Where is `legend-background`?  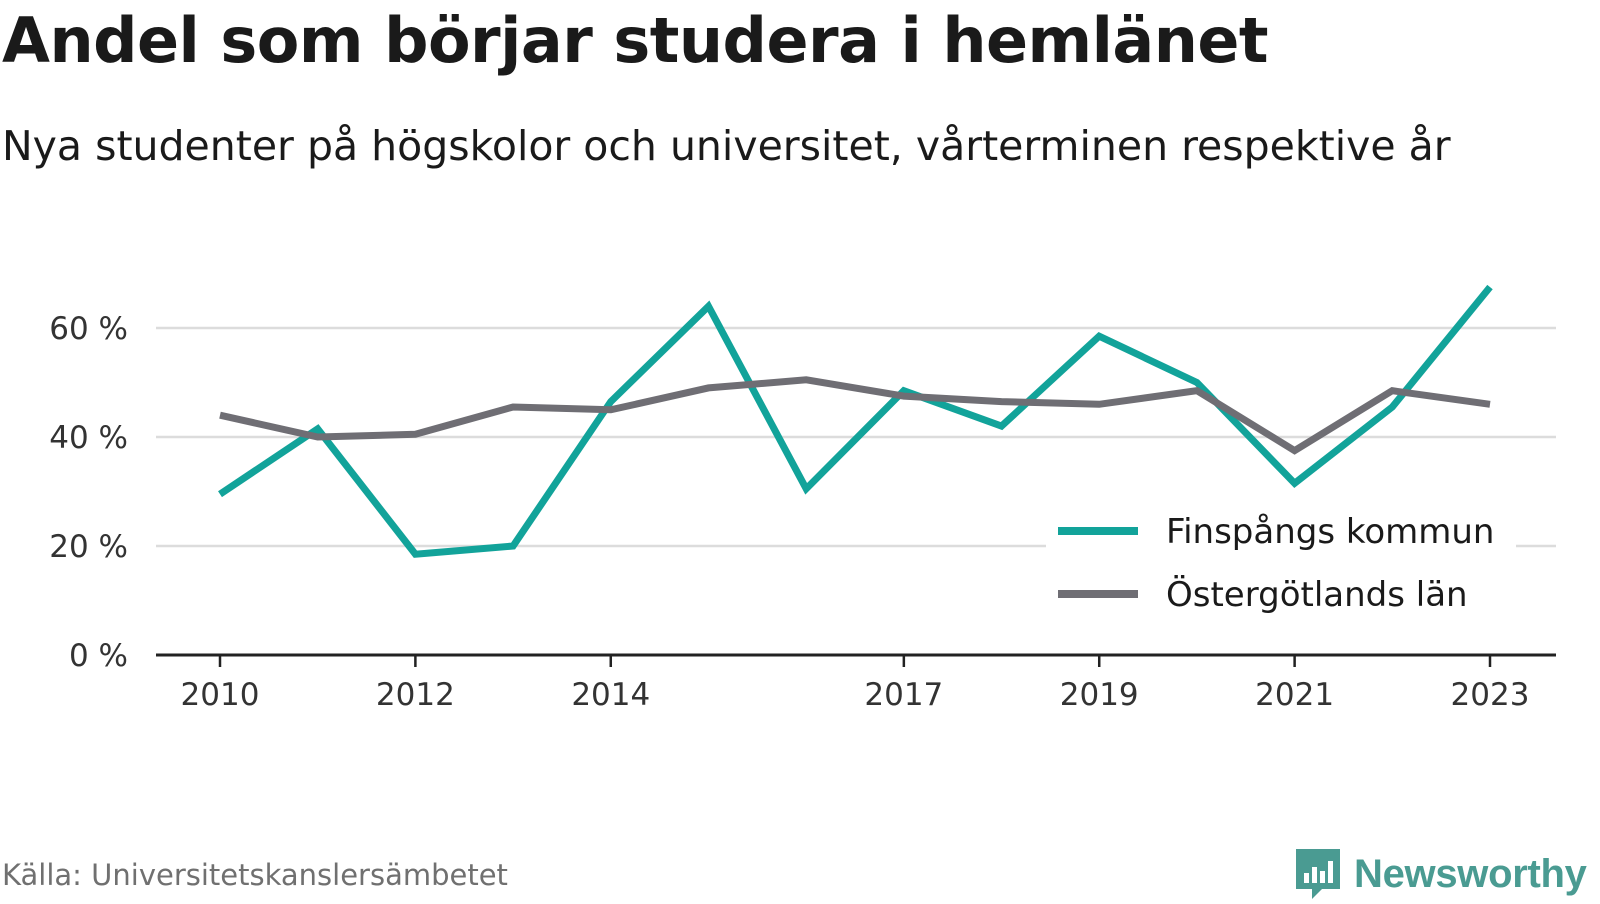
legend-background is located at coordinates (1281, 559).